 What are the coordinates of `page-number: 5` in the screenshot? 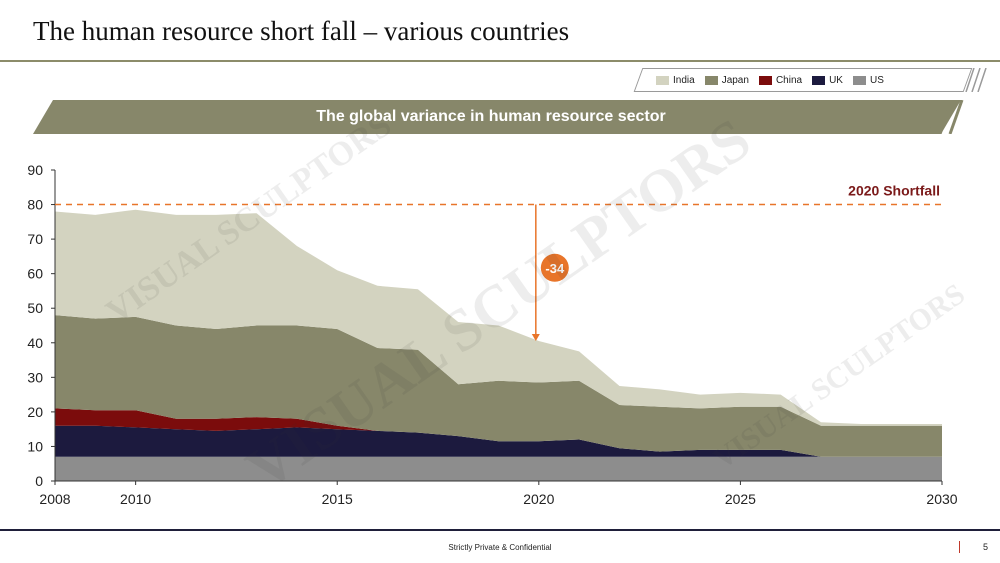 It's located at (986, 547).